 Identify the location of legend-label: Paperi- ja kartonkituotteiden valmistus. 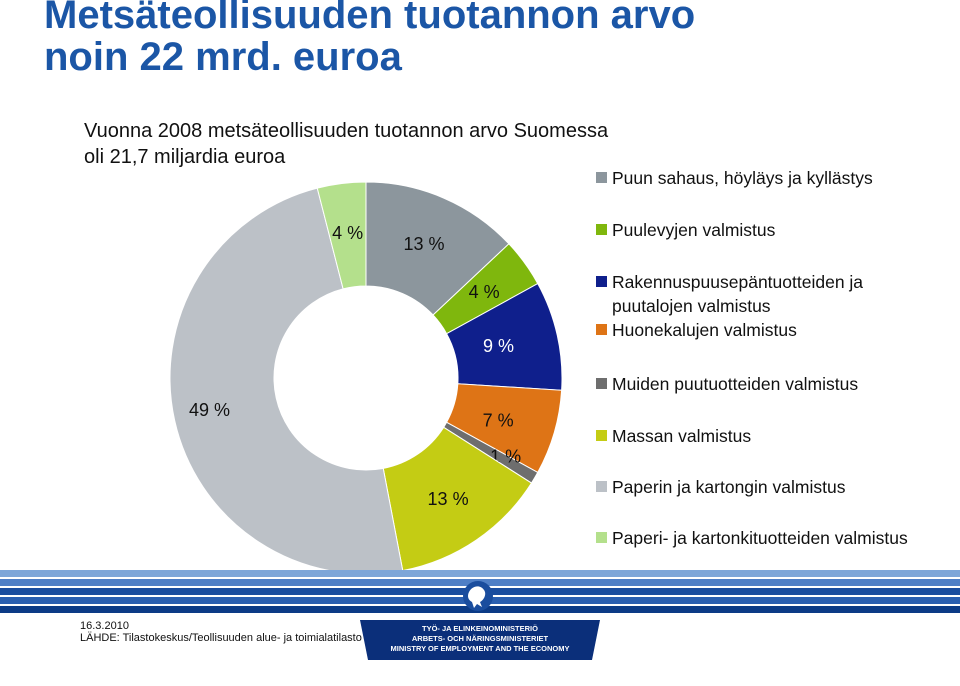
(760, 538).